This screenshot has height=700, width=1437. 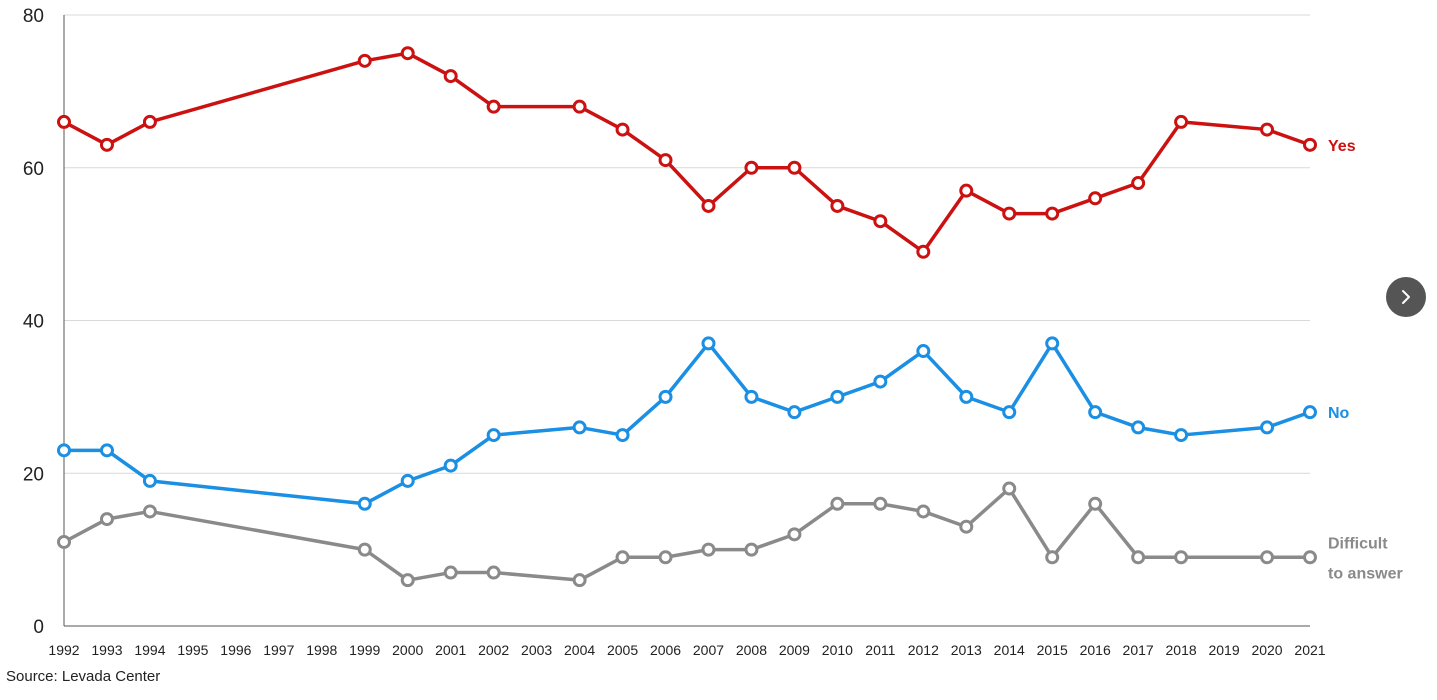 What do you see at coordinates (751, 650) in the screenshot?
I see `x-tick-label: 2008` at bounding box center [751, 650].